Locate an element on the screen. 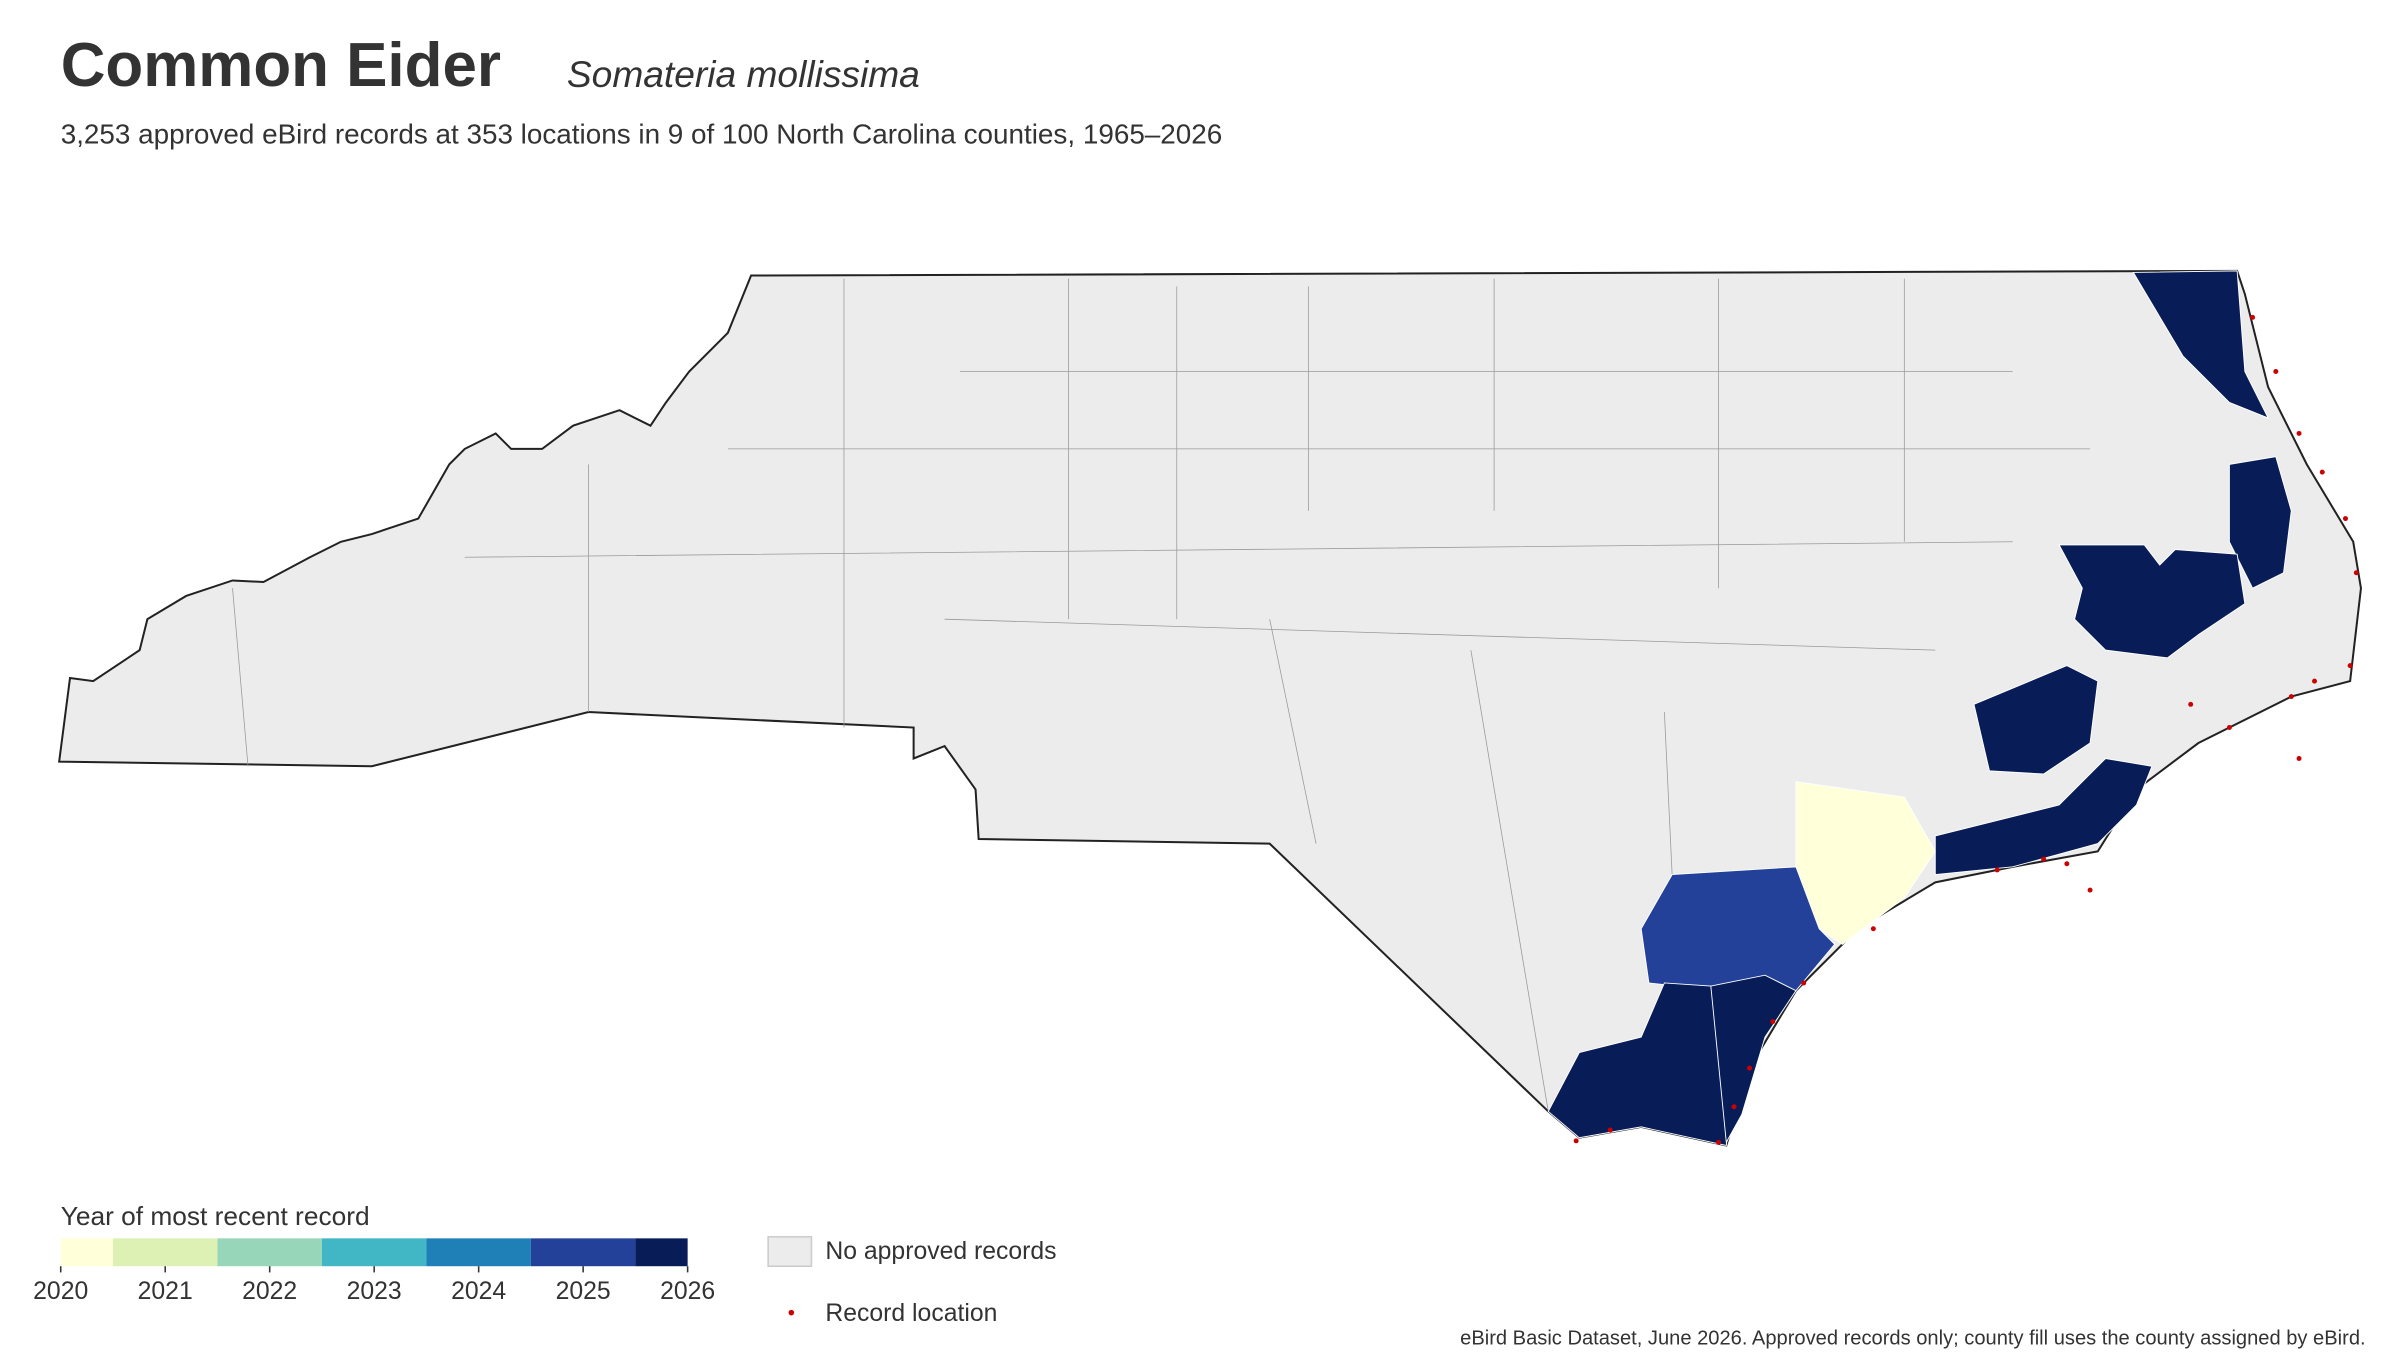  no-records-label: No approved records is located at coordinates (940, 1251).